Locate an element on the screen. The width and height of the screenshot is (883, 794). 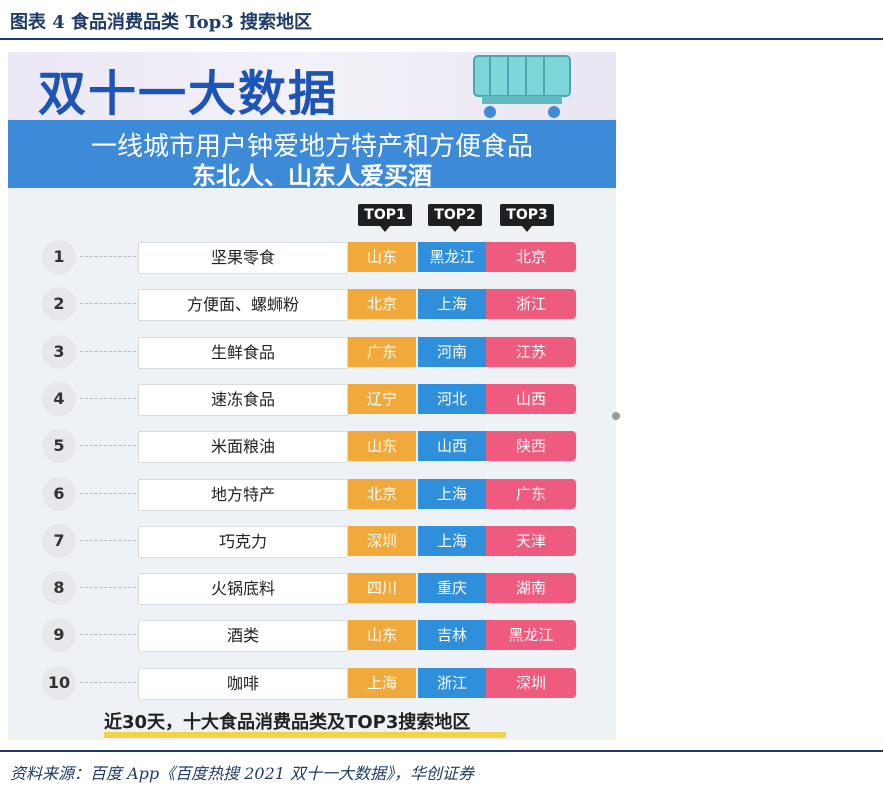
top1-region: 广东 is located at coordinates (382, 351).